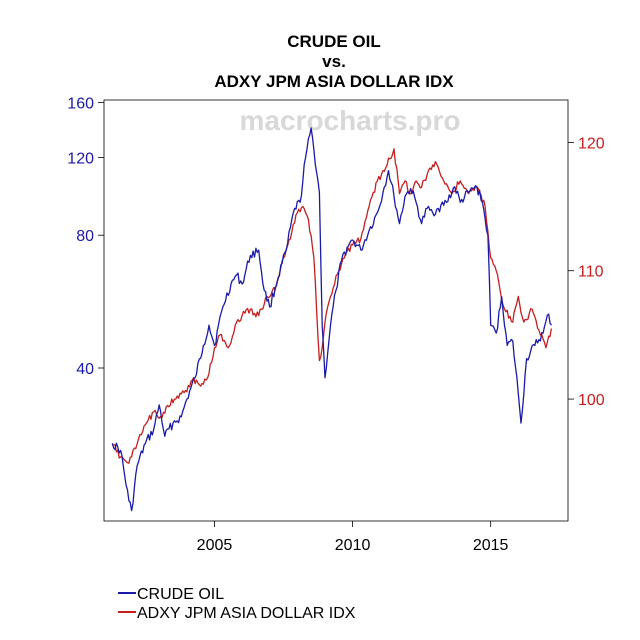 The width and height of the screenshot is (640, 640). Describe the element at coordinates (591, 143) in the screenshot. I see `right-tick-label: 120` at that location.